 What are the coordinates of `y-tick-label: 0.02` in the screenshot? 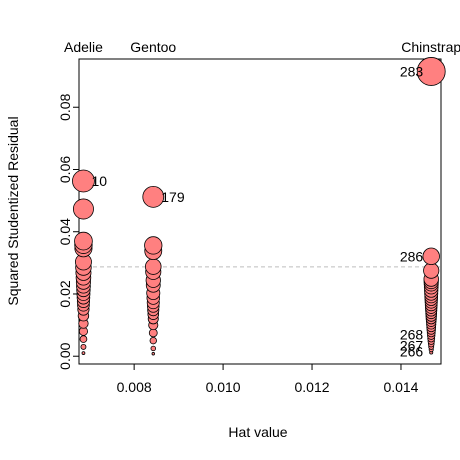 It's located at (65, 293).